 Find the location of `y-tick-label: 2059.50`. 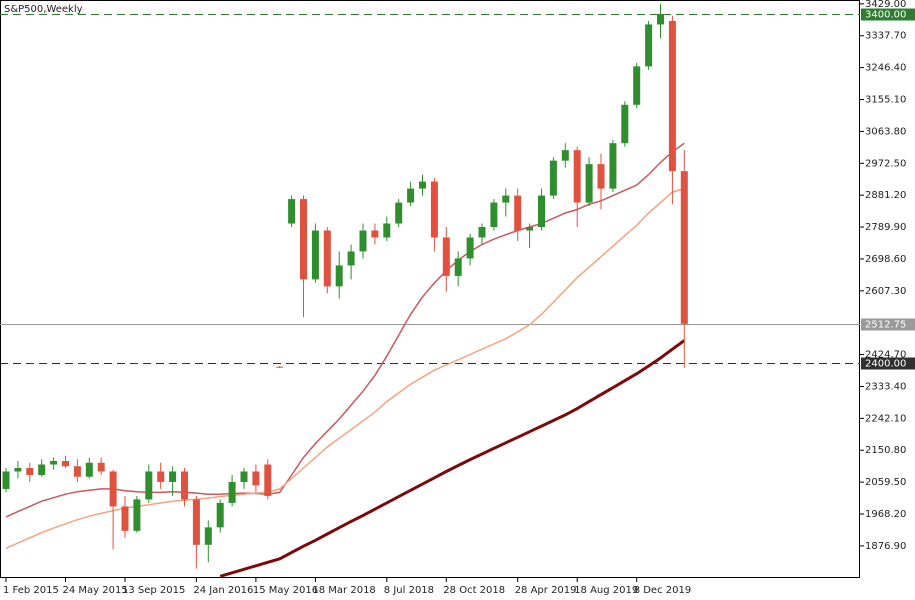

y-tick-label: 2059.50 is located at coordinates (885, 482).